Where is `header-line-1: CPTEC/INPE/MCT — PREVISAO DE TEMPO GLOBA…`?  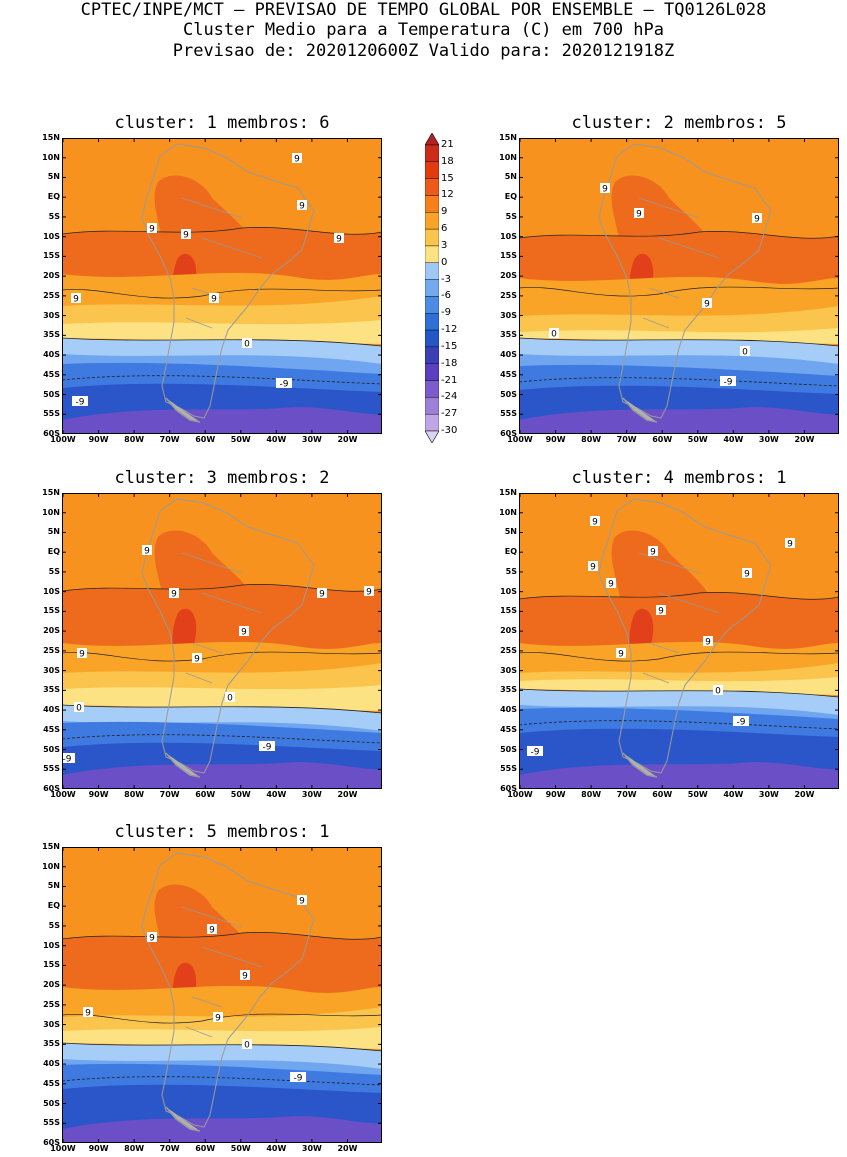 header-line-1: CPTEC/INPE/MCT — PREVISAO DE TEMPO GLOBA… is located at coordinates (423, 10).